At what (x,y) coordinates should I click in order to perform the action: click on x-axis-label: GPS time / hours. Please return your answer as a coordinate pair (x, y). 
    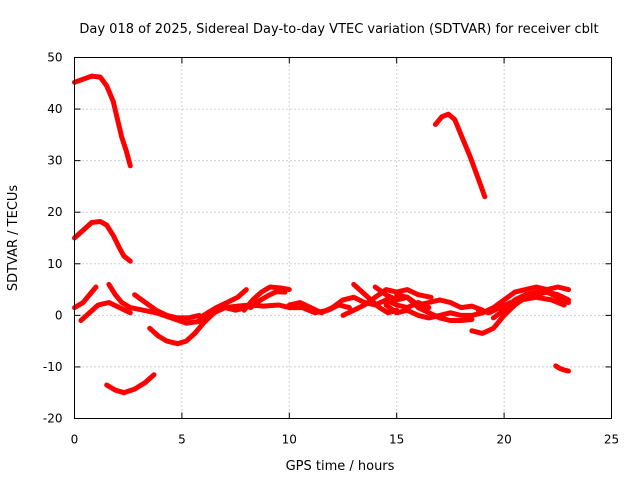
    Looking at the image, I should click on (340, 466).